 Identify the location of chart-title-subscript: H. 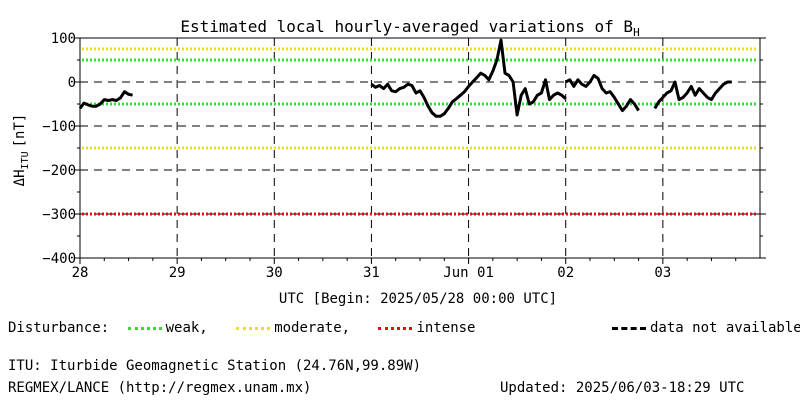
(636, 32).